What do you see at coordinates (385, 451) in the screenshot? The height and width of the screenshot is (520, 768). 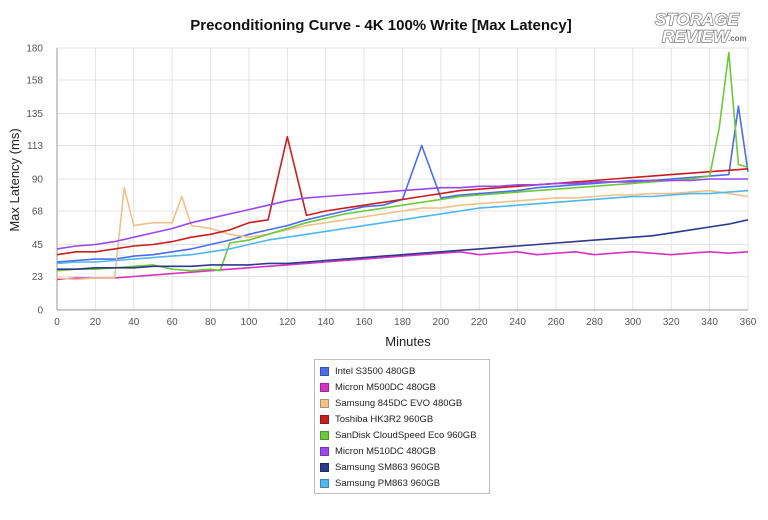 I see `legend-label: Micron M510DC 480GB` at bounding box center [385, 451].